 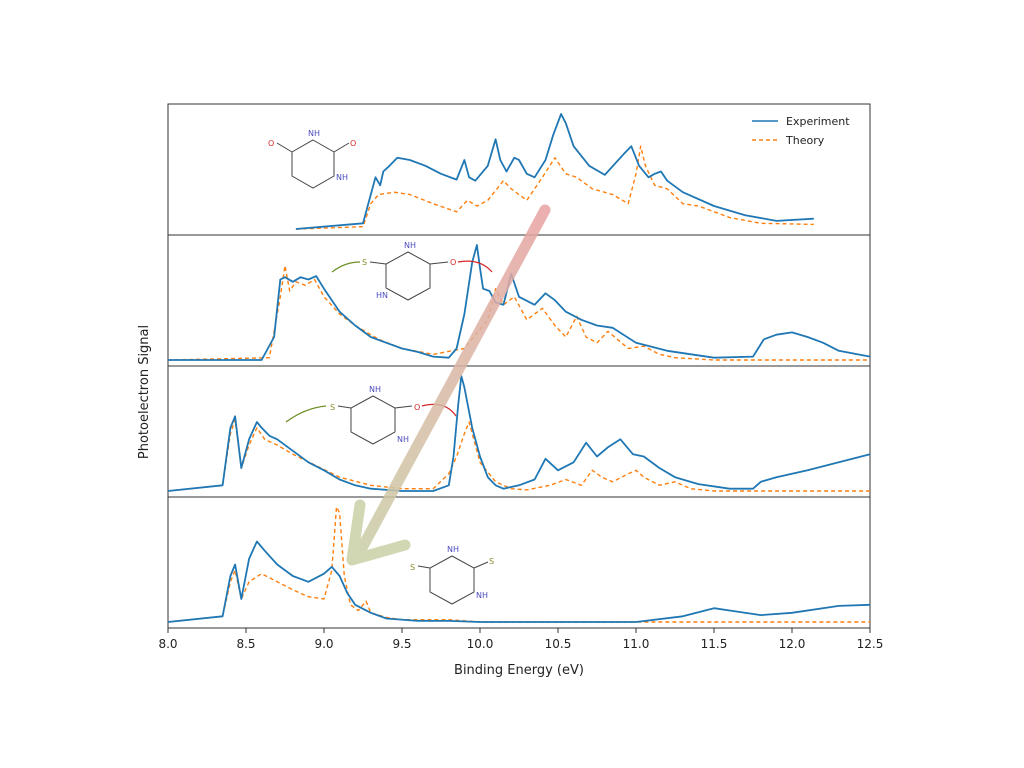 What do you see at coordinates (453, 379) in the screenshot?
I see `trend-arrow-shaft` at bounding box center [453, 379].